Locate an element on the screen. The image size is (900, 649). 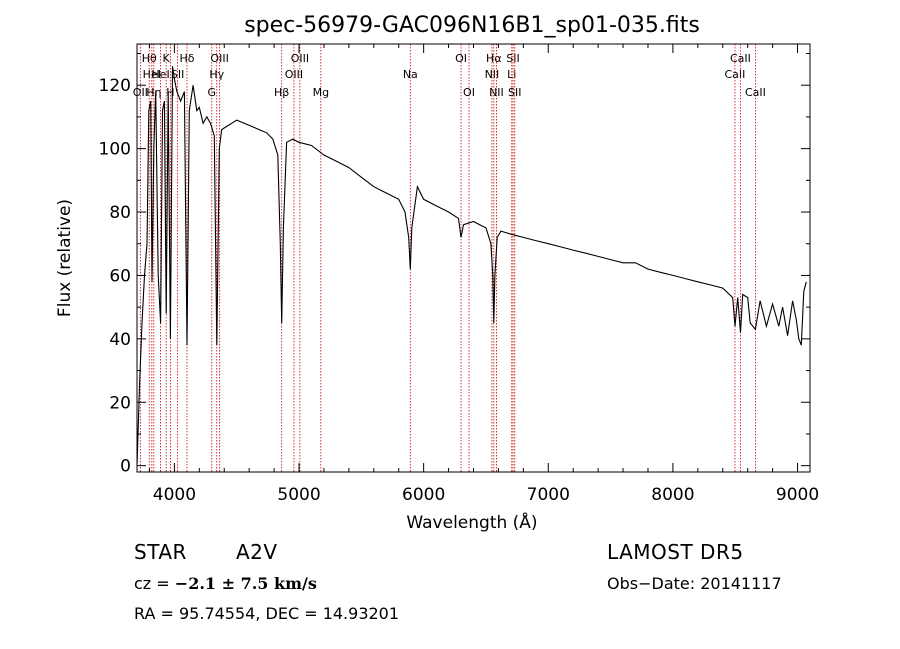
line-label: Mg is located at coordinates (321, 92).